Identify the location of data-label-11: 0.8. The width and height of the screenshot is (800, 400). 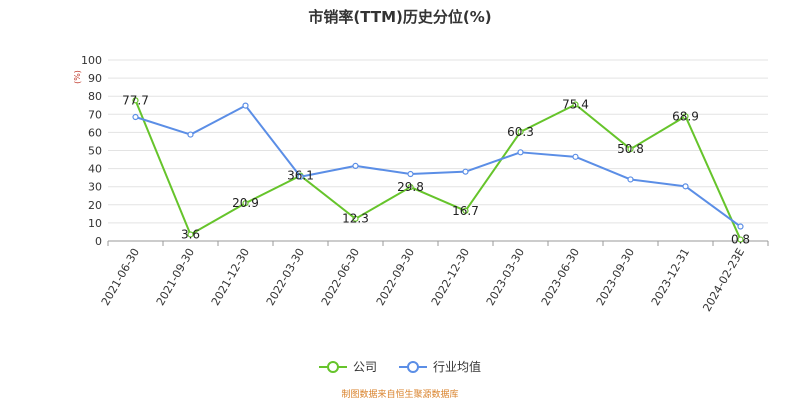
(740, 240).